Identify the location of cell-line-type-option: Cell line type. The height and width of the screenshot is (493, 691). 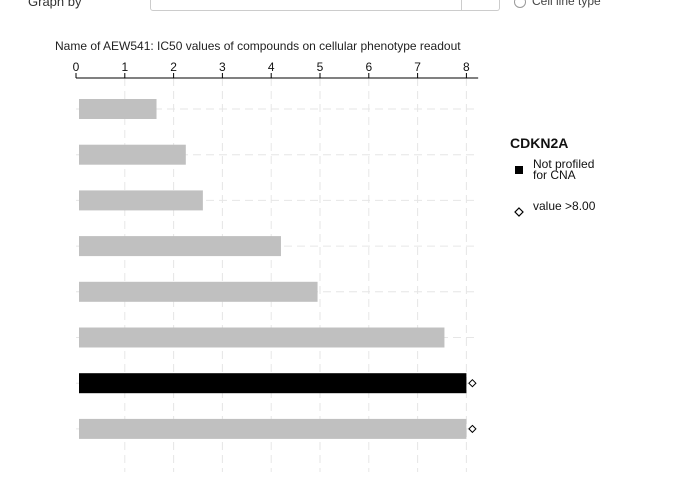
(602, 6).